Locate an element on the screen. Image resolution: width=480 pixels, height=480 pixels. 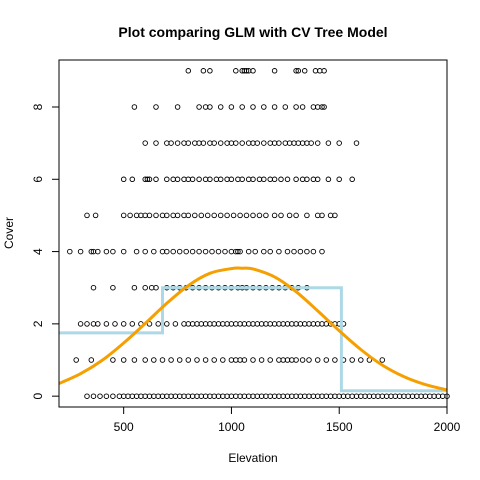
x-axis-label: Elevation is located at coordinates (252, 458).